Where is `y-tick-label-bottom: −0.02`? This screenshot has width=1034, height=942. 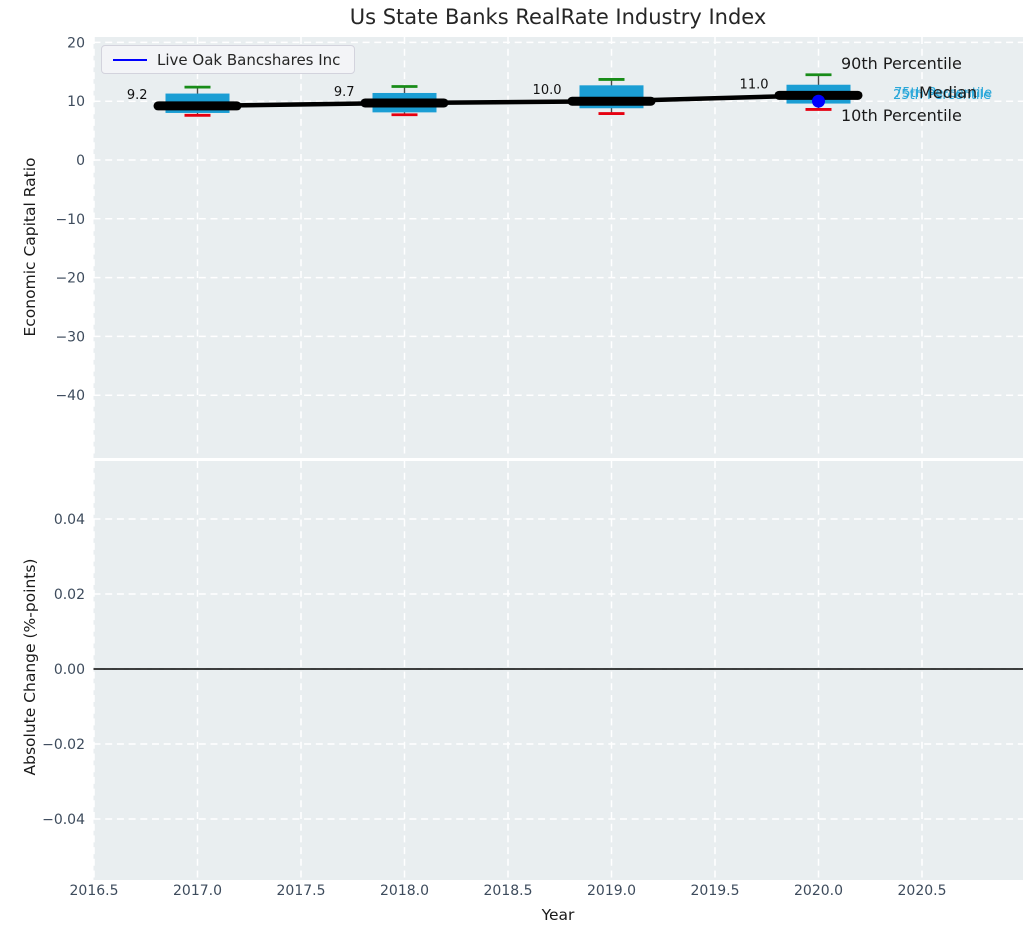
y-tick-label-bottom: −0.02 is located at coordinates (63, 745).